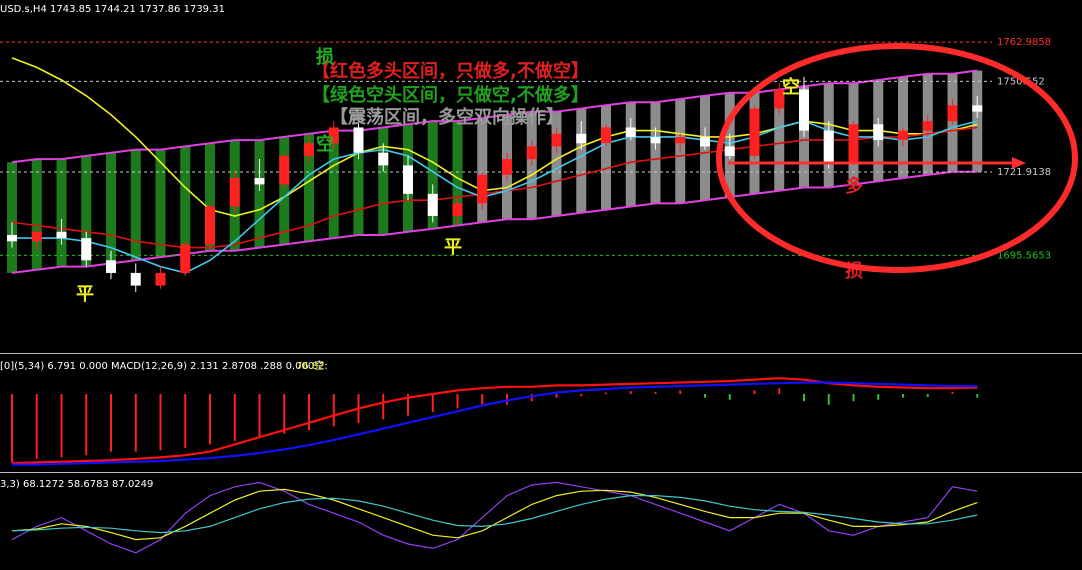  What do you see at coordinates (325, 57) in the screenshot?
I see `annotation: 损` at bounding box center [325, 57].